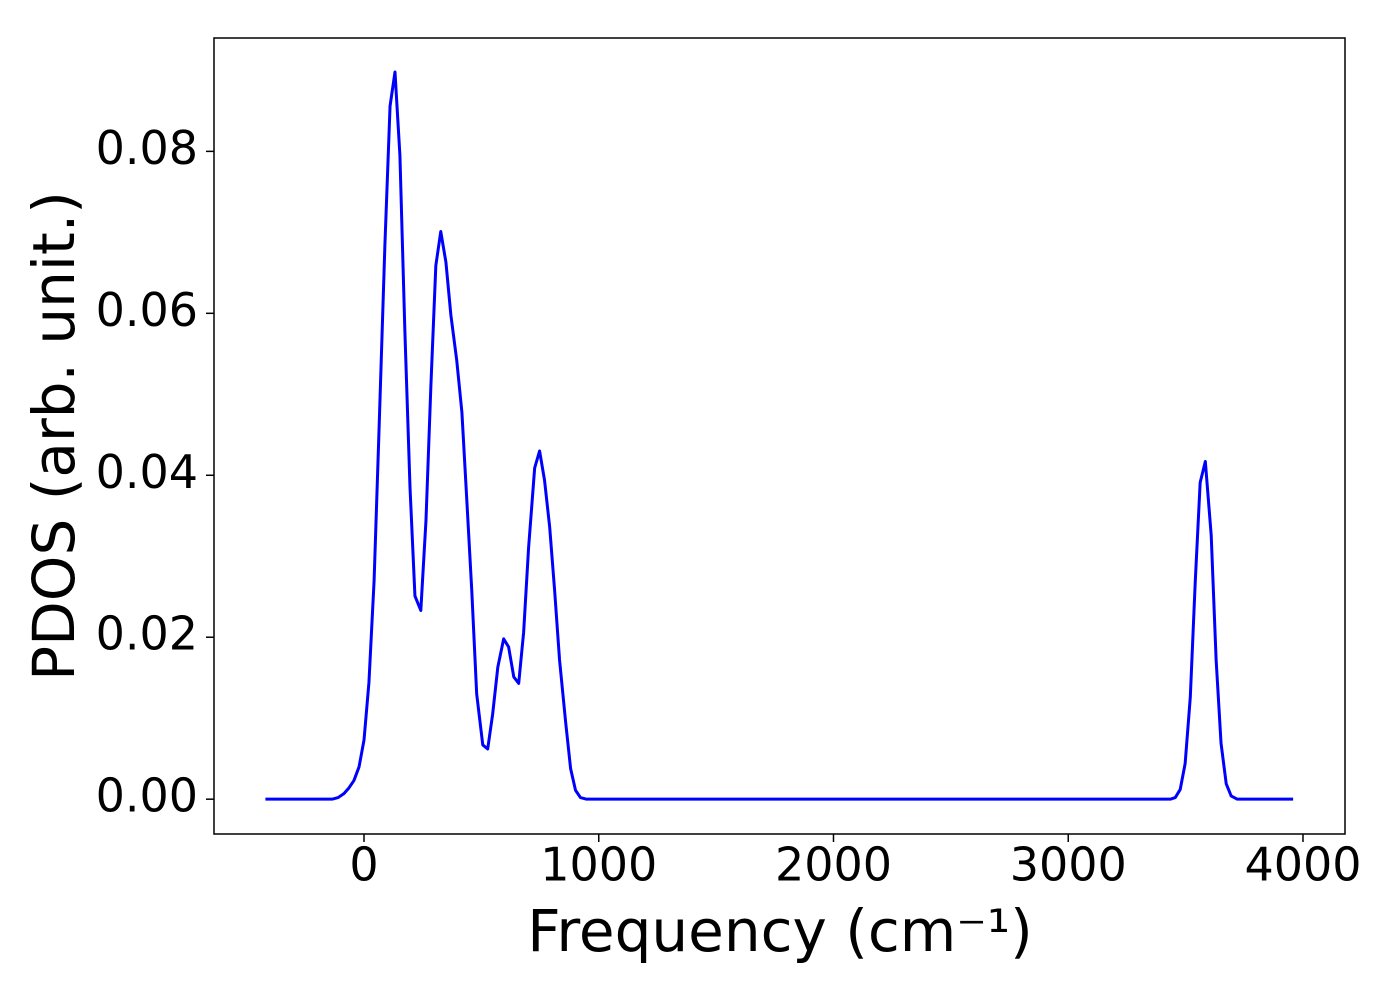  What do you see at coordinates (147, 796) in the screenshot?
I see `y-tick-label: 0.00` at bounding box center [147, 796].